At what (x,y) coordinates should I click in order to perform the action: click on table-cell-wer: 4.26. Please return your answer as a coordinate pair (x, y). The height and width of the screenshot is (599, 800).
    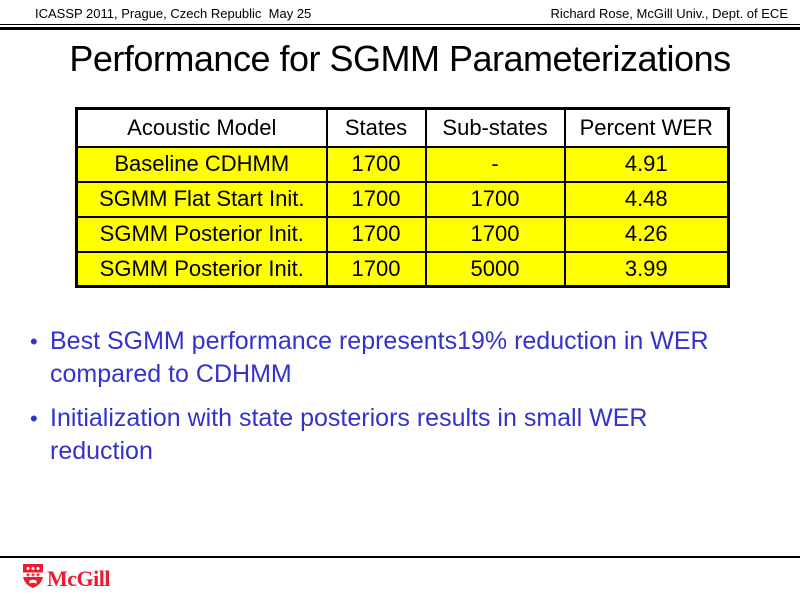
    Looking at the image, I should click on (646, 234).